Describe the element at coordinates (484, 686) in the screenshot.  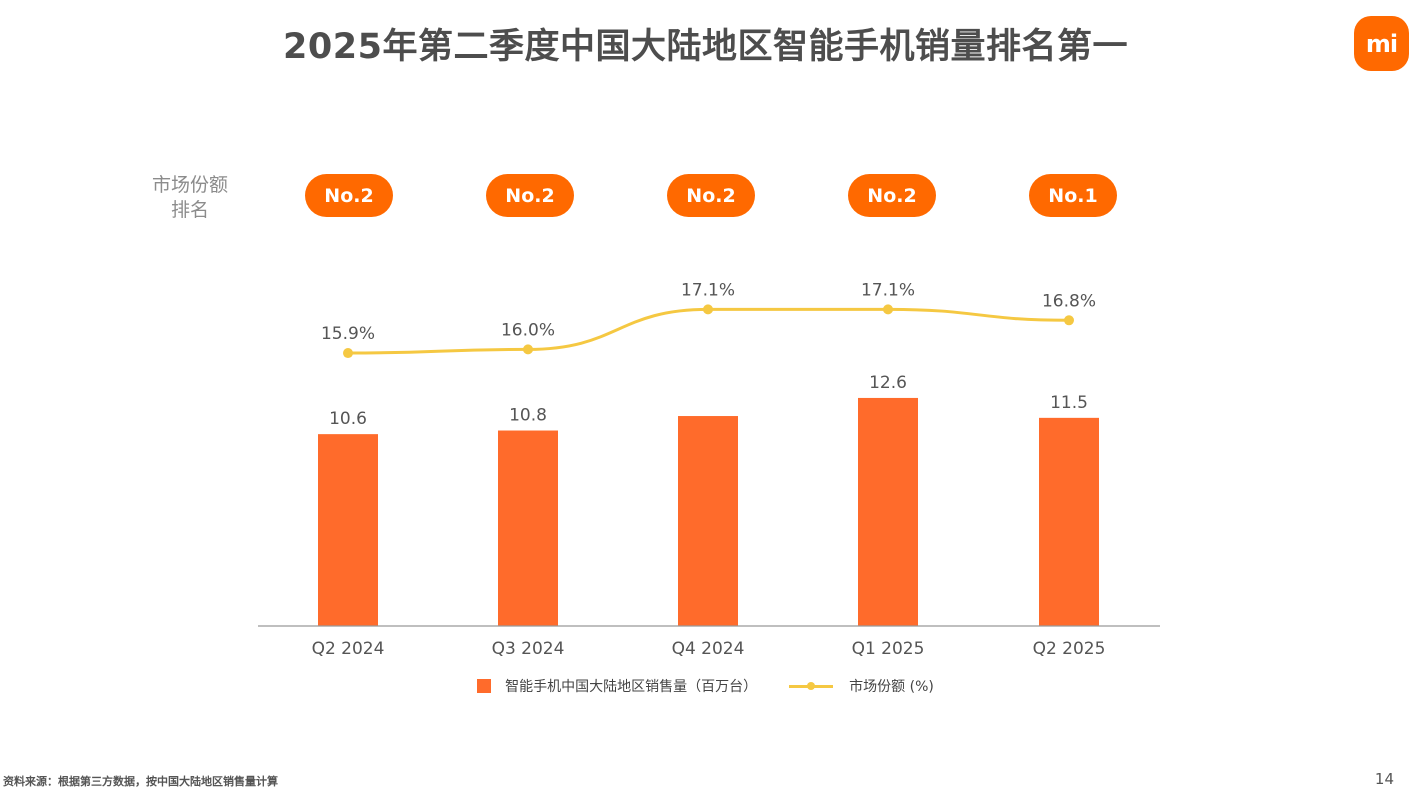
I see `legend-bar-swatch` at that location.